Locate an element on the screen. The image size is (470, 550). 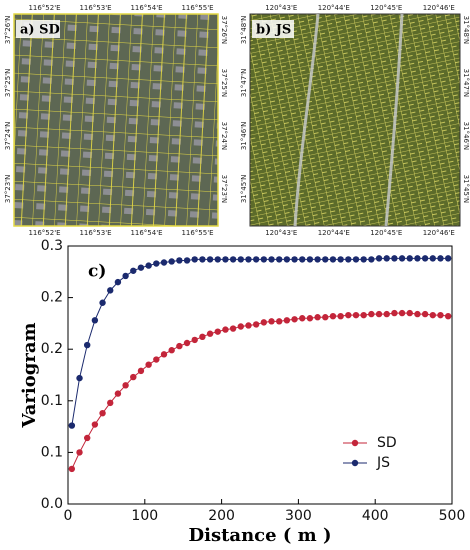
lat-label: 31°45'N is located at coordinates (466, 189).